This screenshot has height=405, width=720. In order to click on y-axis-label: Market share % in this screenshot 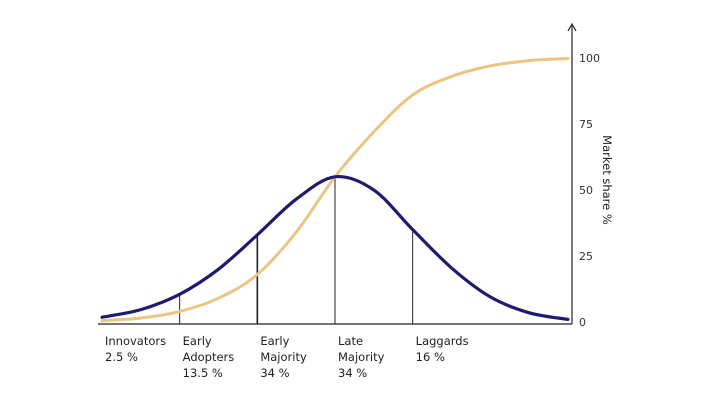, I will do `click(607, 180)`.